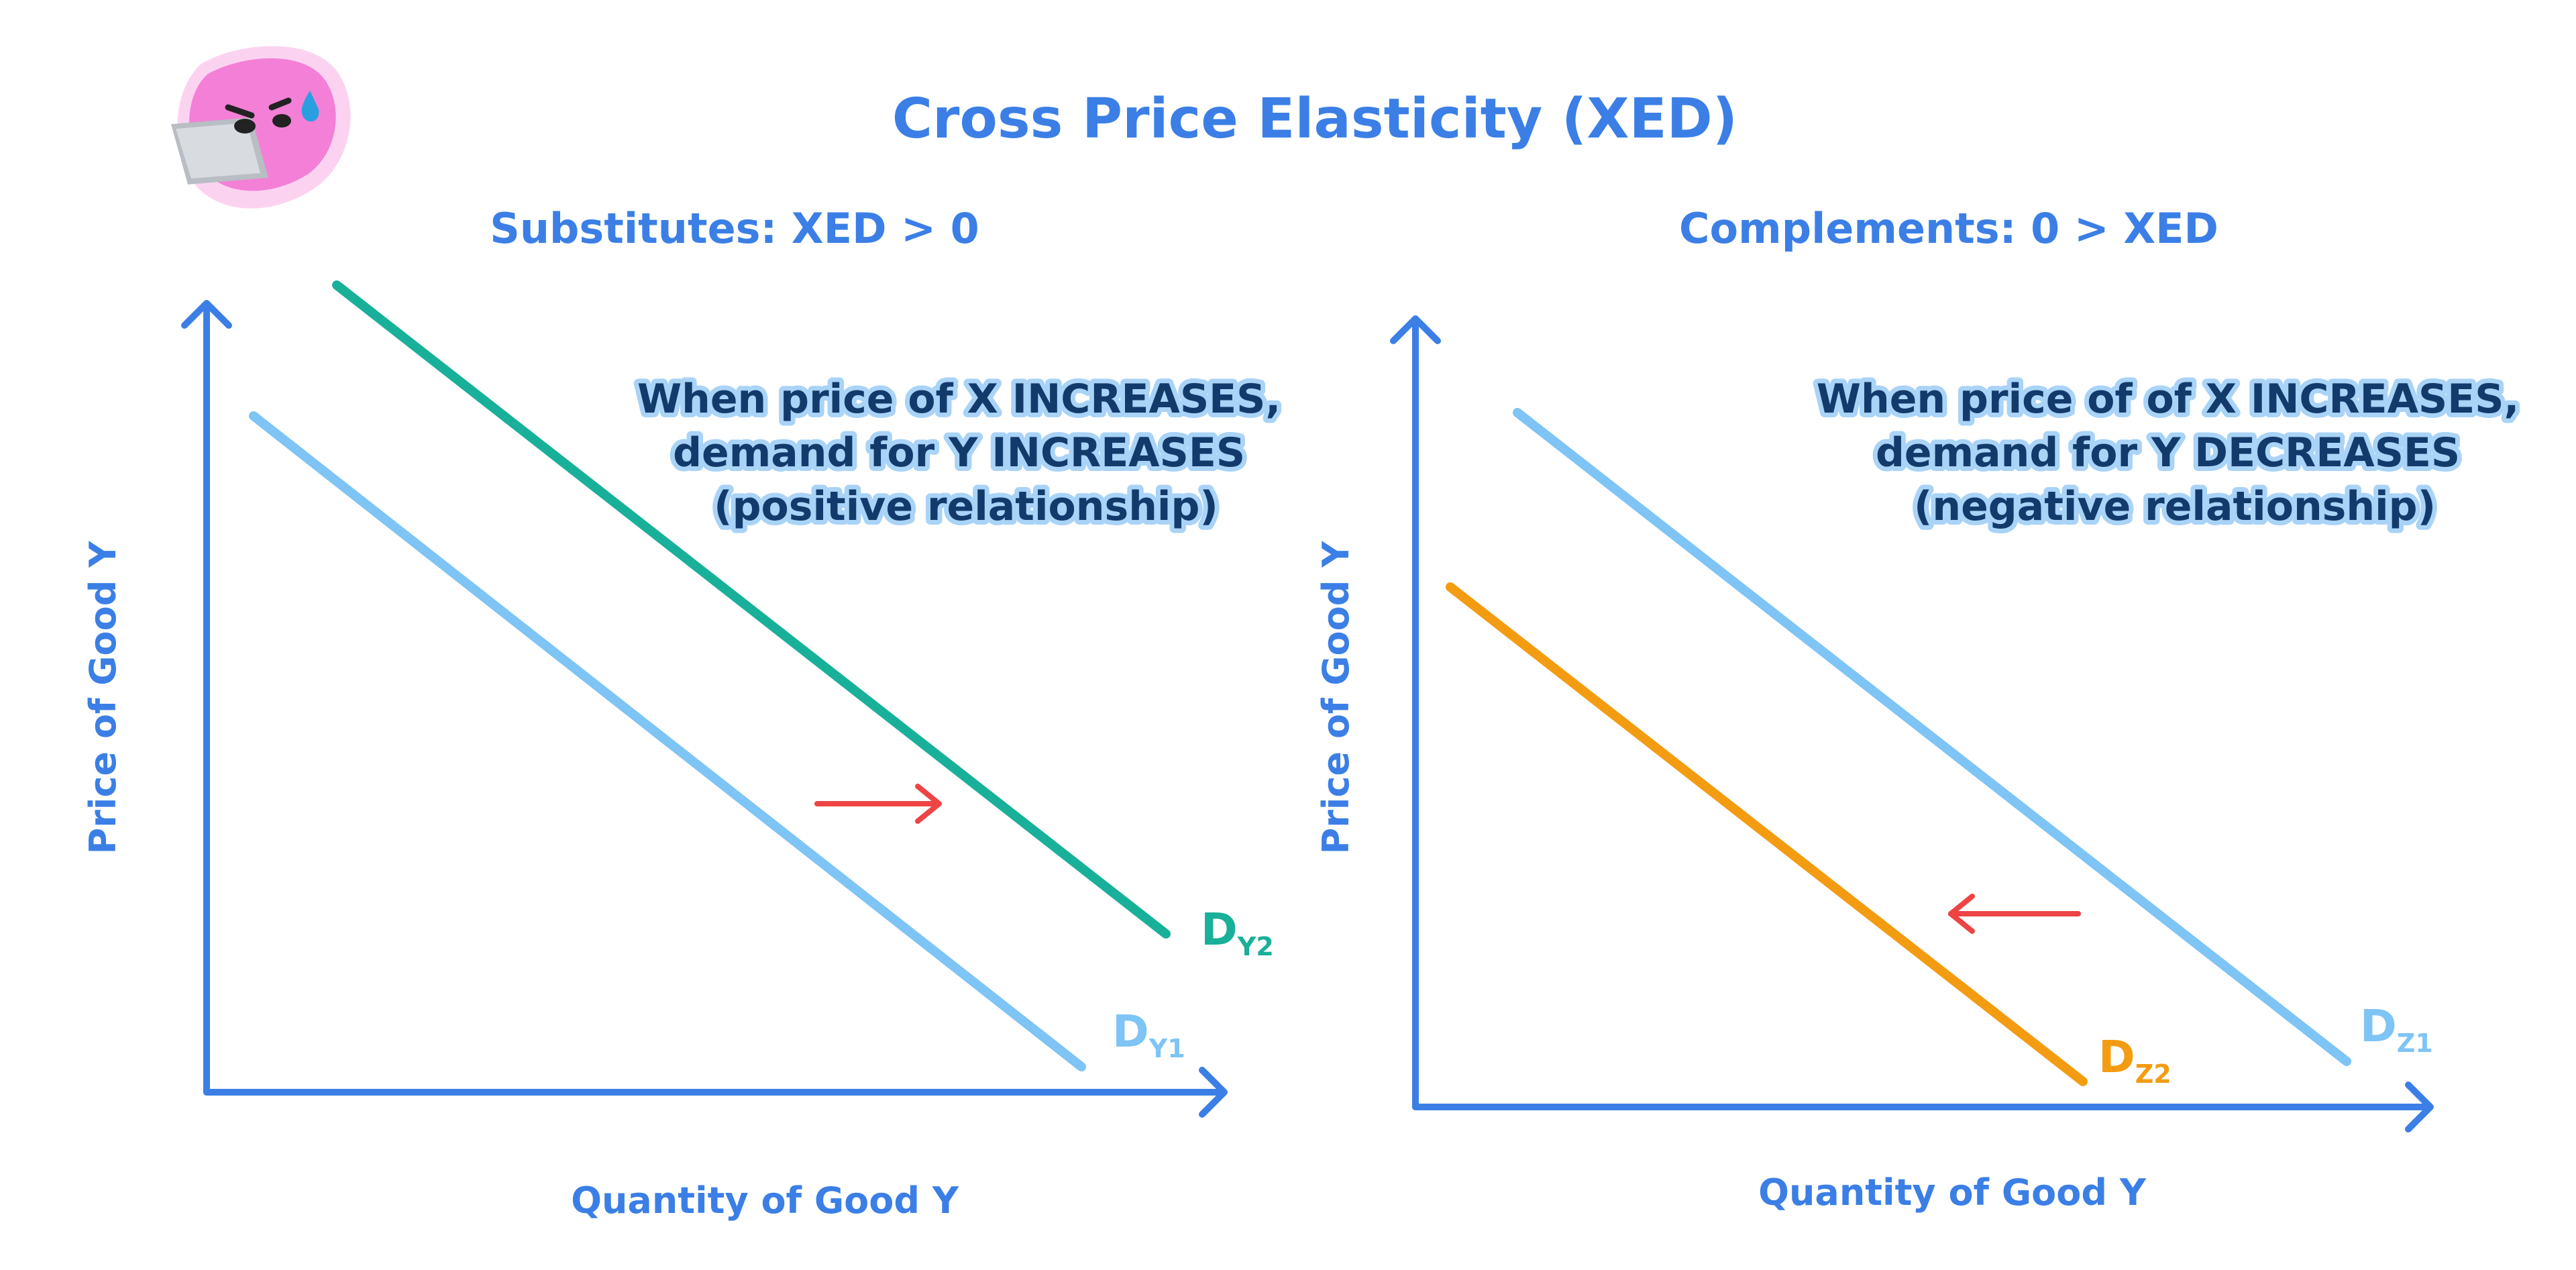 The width and height of the screenshot is (2576, 1270). I want to click on label-dy2: DY2, so click(1237, 932).